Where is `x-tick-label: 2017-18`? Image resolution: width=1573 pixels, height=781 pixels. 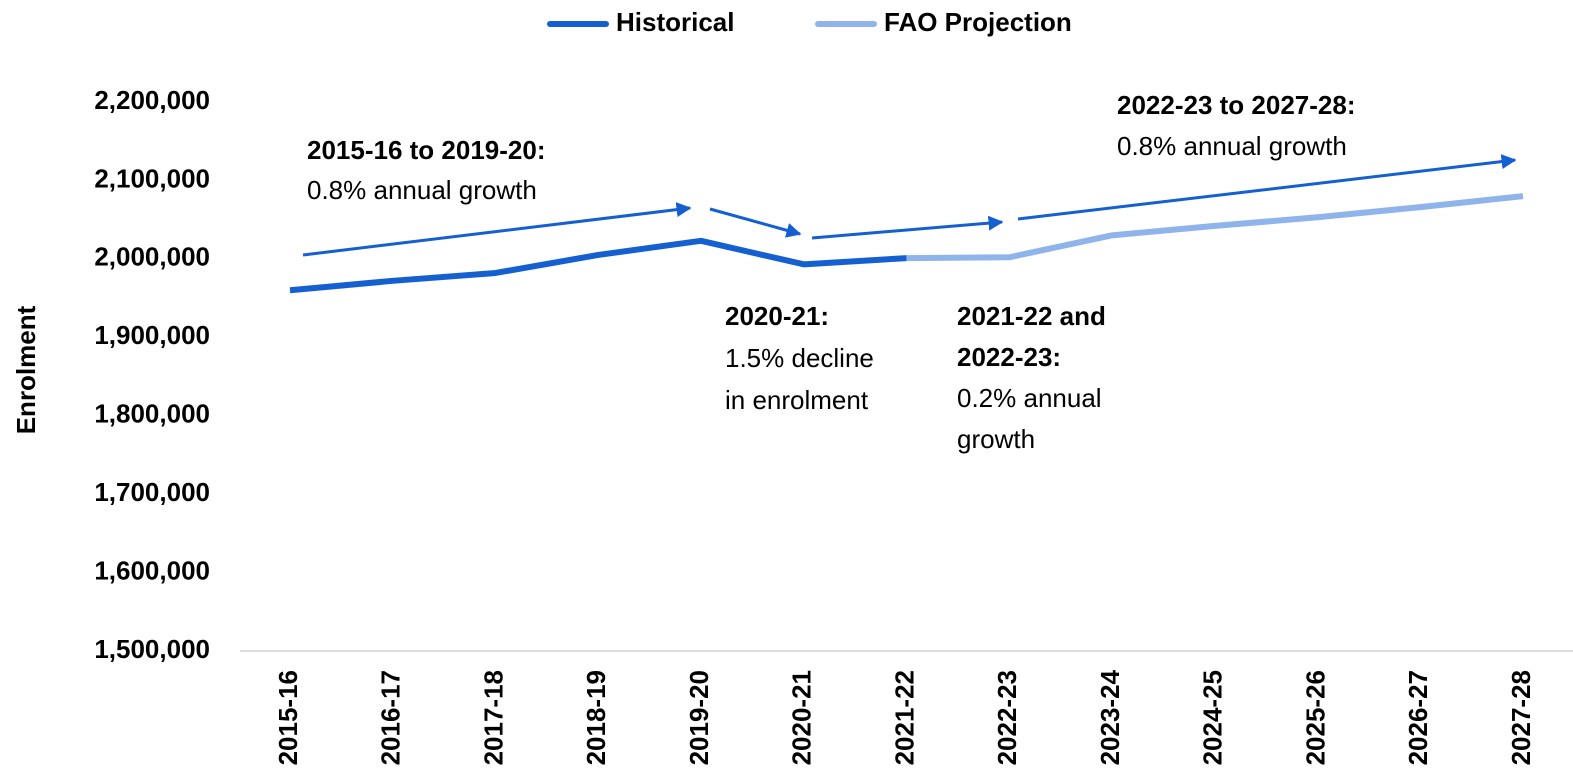
x-tick-label: 2017-18 is located at coordinates (493, 717).